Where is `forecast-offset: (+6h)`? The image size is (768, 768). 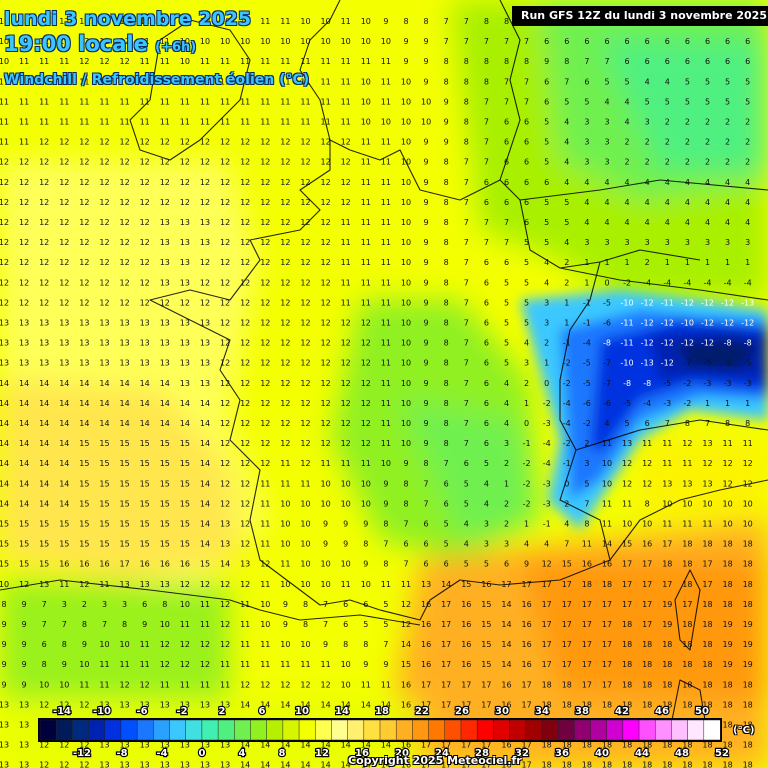
forecast-offset: (+6h) is located at coordinates (176, 47).